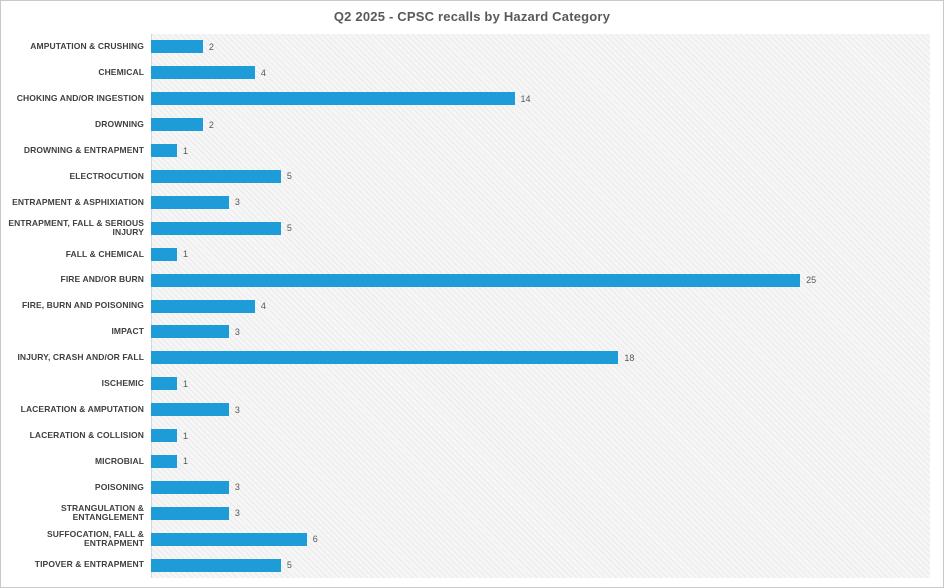 The image size is (944, 588). I want to click on chart-row: FALL & CHEMICAL 1, so click(465, 254).